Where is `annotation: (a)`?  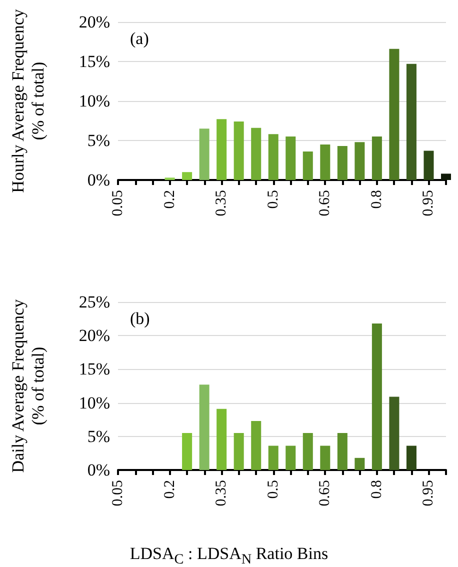
annotation: (a) is located at coordinates (139, 38).